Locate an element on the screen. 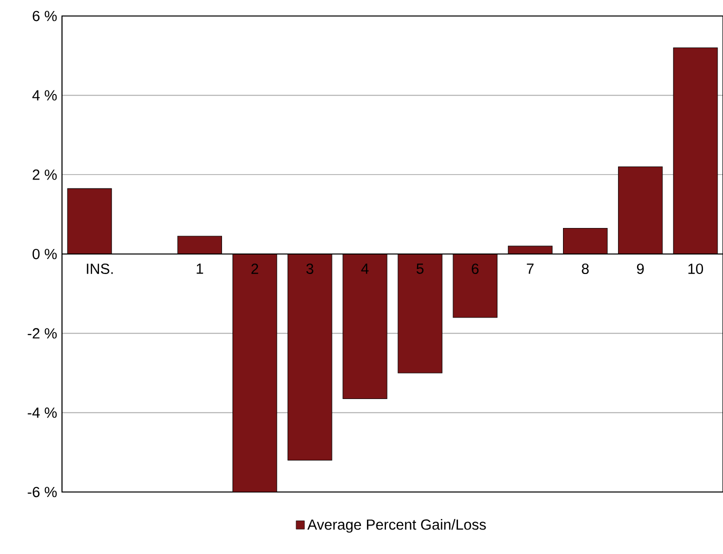 The width and height of the screenshot is (723, 554). y-tick-label: 6 % is located at coordinates (44, 16).